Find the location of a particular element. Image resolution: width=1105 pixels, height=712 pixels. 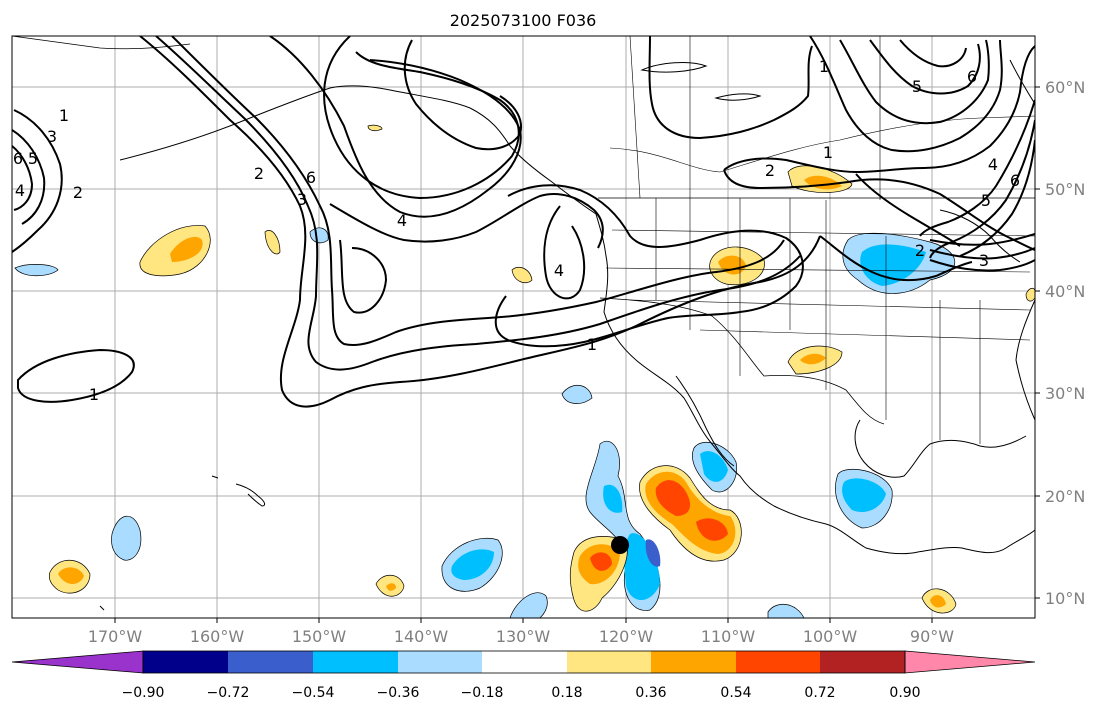

hawaii-islands is located at coordinates (238, 491).